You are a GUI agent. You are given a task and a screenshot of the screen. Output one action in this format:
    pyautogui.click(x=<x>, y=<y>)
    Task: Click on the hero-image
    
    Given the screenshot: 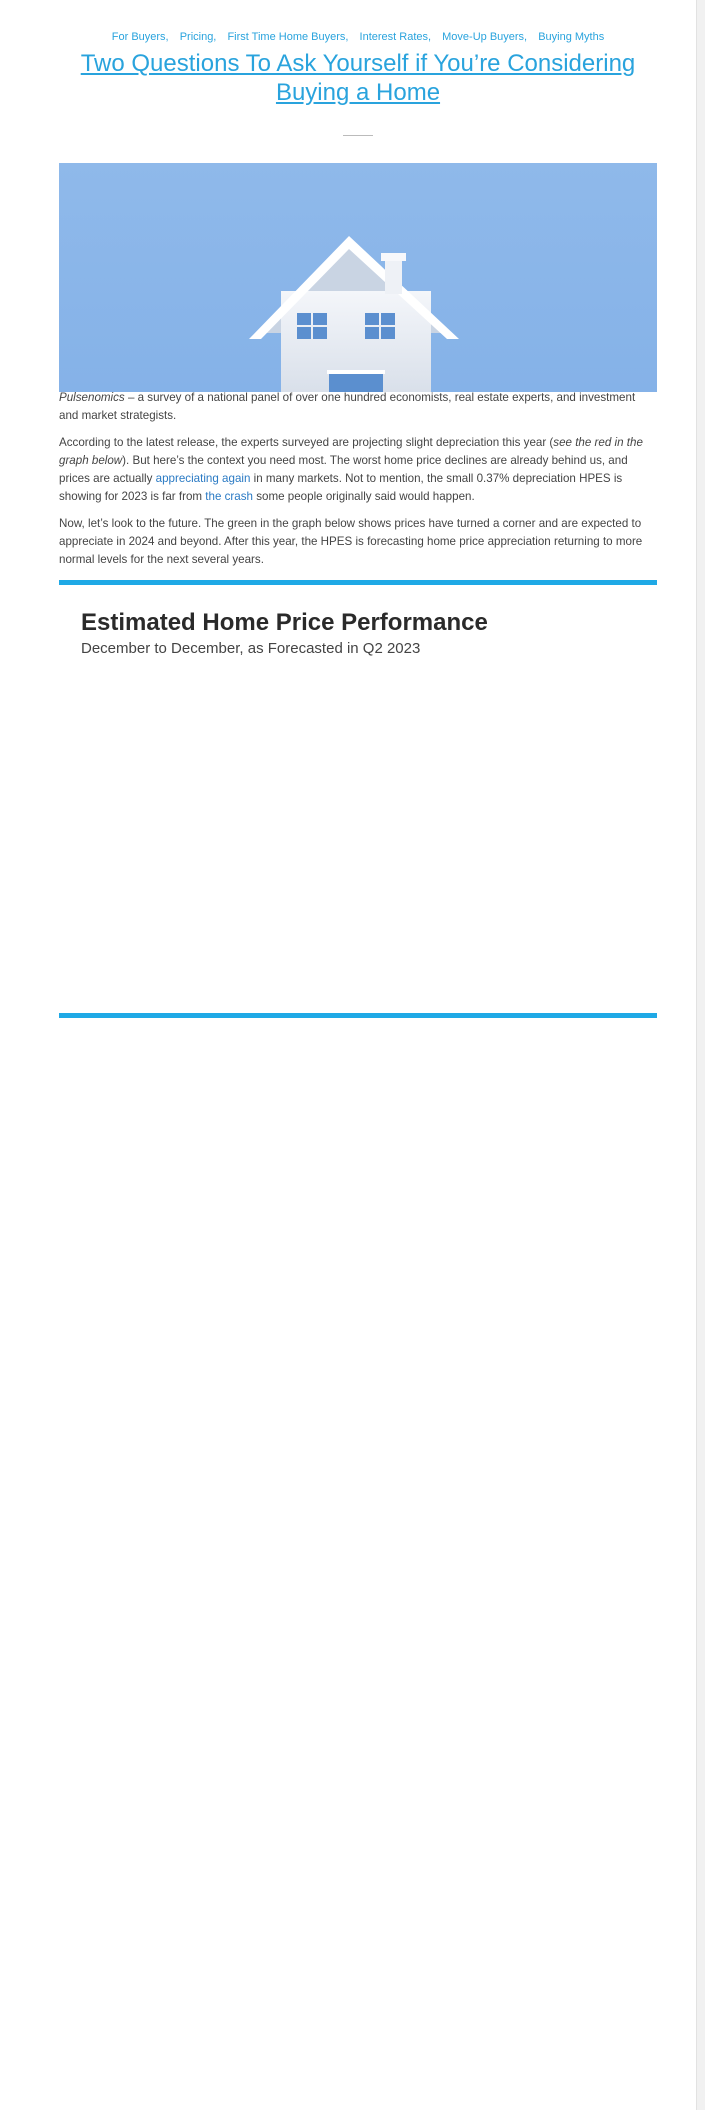 What is the action you would take?
    pyautogui.click(x=358, y=277)
    